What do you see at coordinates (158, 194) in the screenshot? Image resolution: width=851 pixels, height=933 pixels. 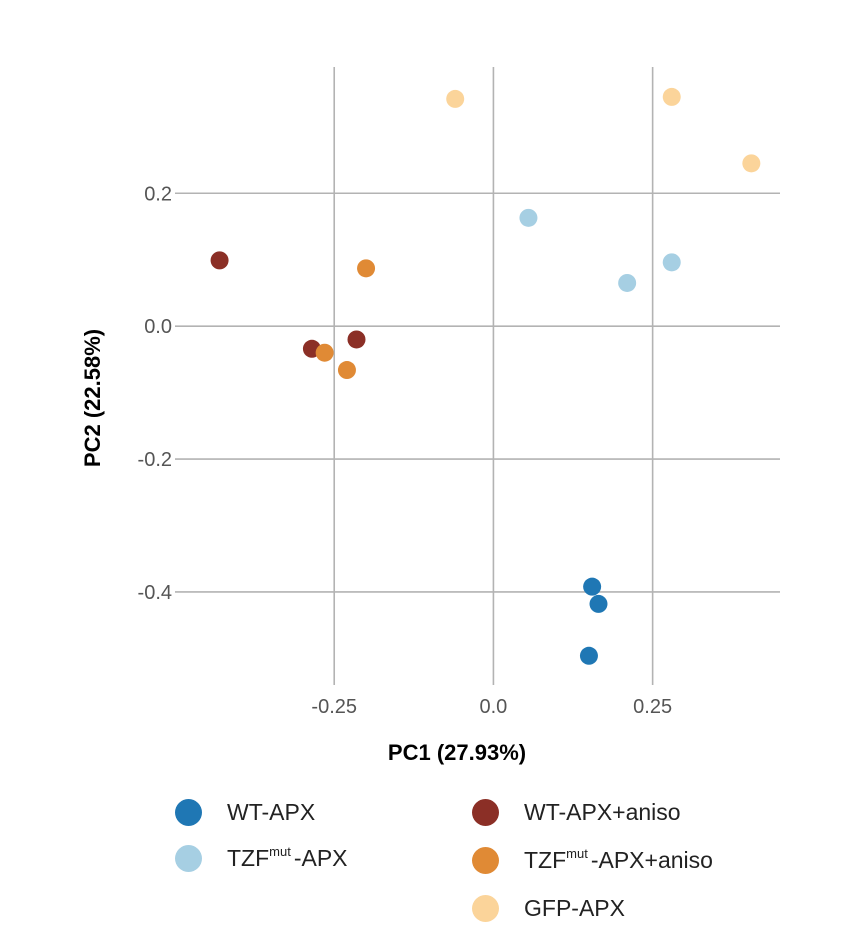 I see `y-tick-label: 0.2` at bounding box center [158, 194].